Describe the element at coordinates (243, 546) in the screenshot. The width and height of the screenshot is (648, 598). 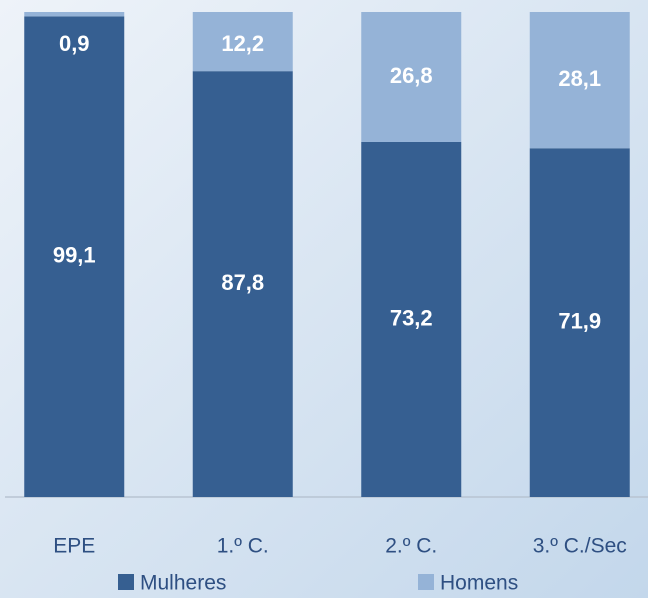
I see `x-tick-label: 1.º C.` at that location.